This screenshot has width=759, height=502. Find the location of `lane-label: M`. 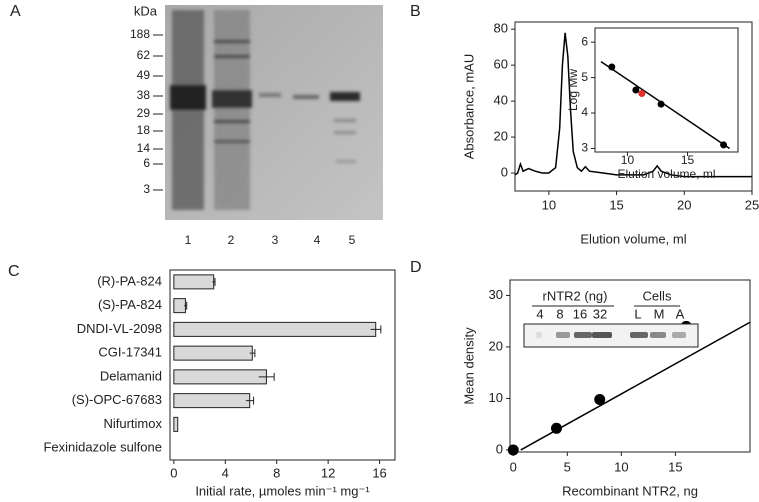

lane-label: M is located at coordinates (659, 313).